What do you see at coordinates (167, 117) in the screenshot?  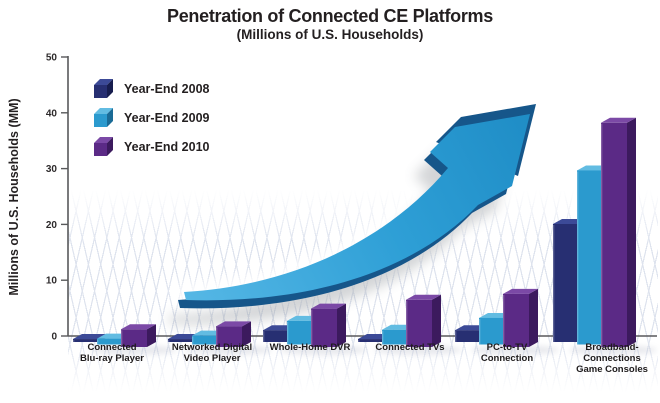 I see `legend-label: Year-End 2009` at bounding box center [167, 117].